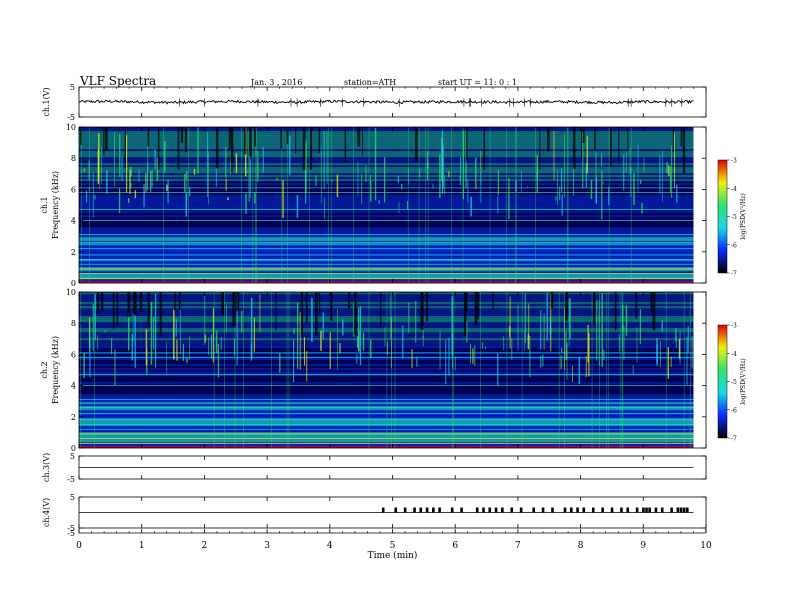 This screenshot has height=612, width=792. Describe the element at coordinates (71, 533) in the screenshot. I see `ch4-waveform-ytick-bottom: -5` at that location.